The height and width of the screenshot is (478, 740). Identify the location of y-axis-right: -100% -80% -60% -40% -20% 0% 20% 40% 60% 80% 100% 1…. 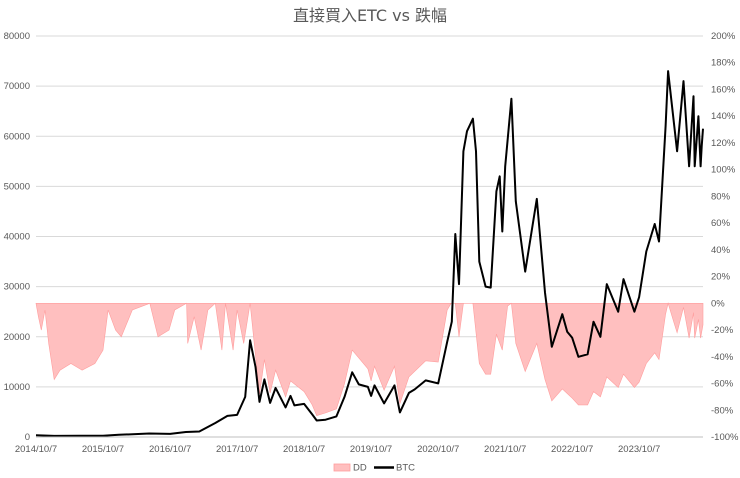
(725, 237).